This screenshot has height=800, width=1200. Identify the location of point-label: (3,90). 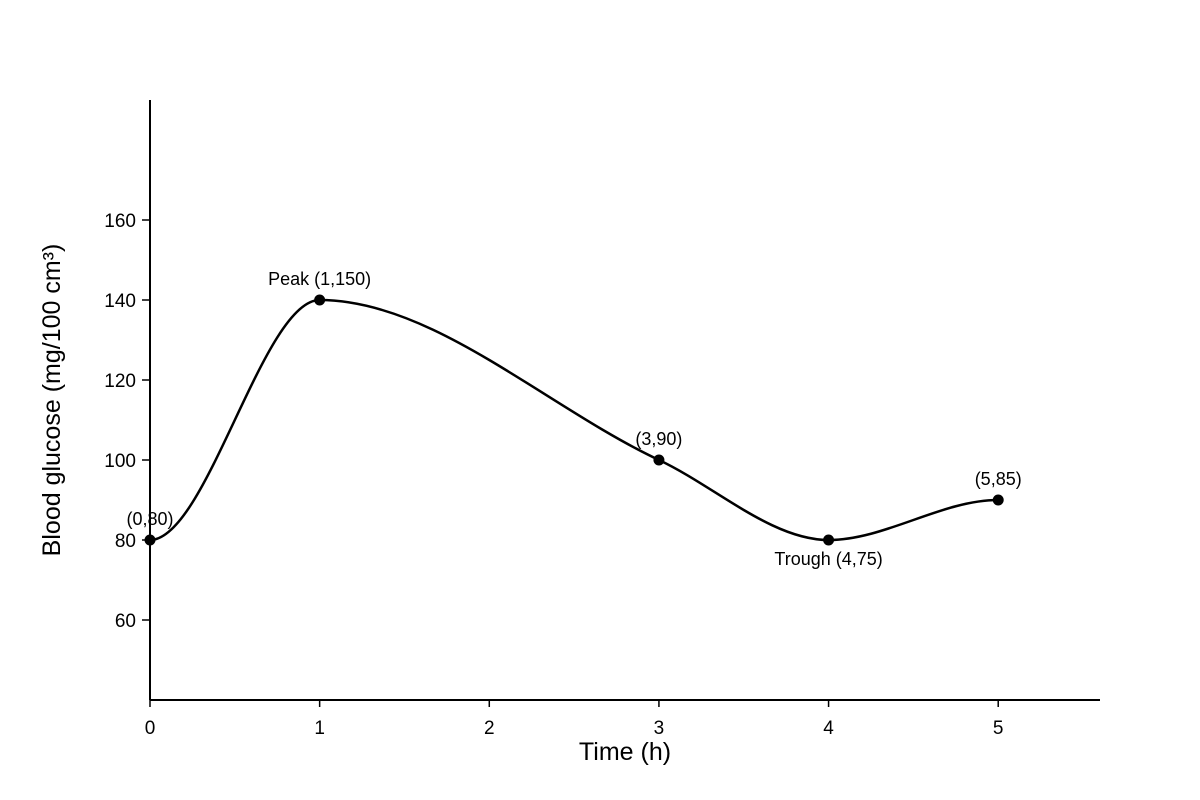
(658, 439).